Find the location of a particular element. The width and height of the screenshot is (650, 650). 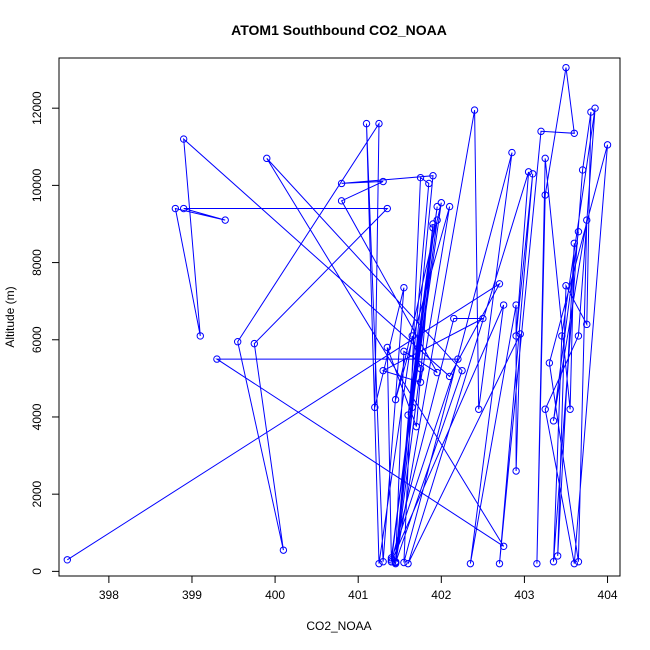

chart-title: ATOM1 Southbound CO2_NOAA is located at coordinates (339, 30).